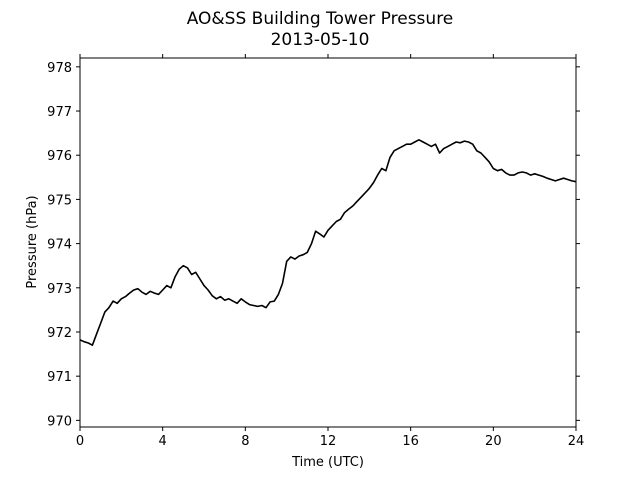  I want to click on y-tick-label: 971, so click(59, 377).